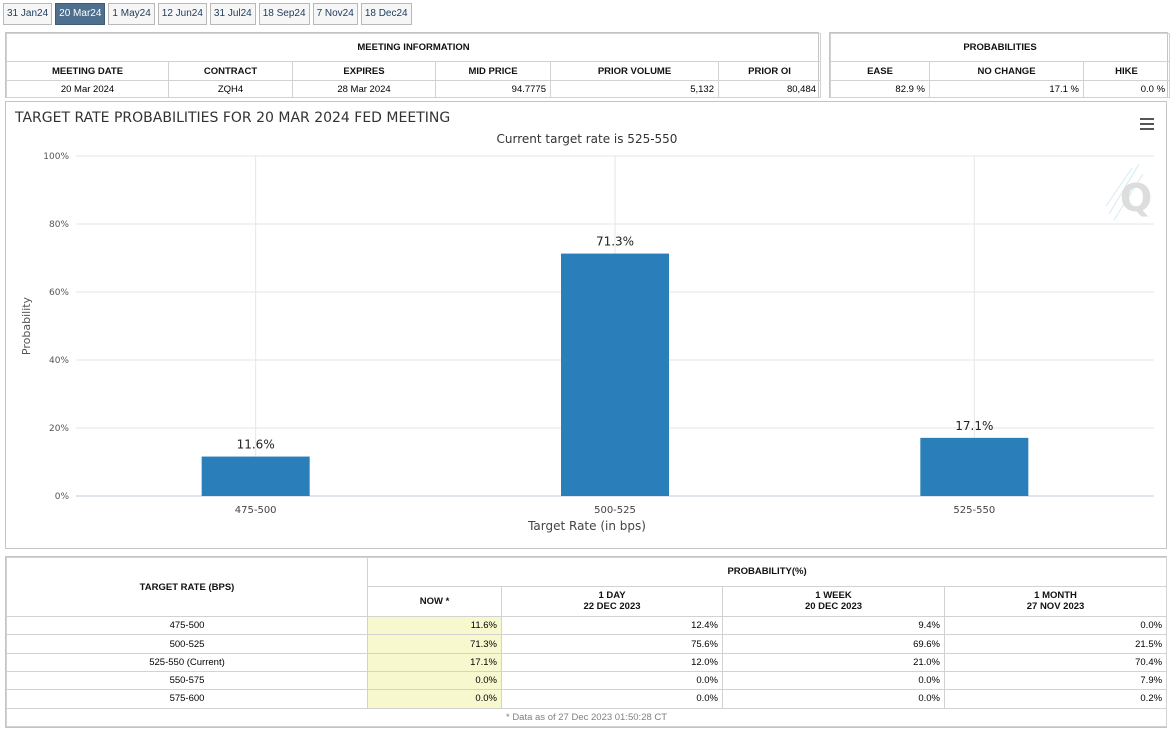  I want to click on tab-31-jan24: 31 Jan24, so click(28, 14).